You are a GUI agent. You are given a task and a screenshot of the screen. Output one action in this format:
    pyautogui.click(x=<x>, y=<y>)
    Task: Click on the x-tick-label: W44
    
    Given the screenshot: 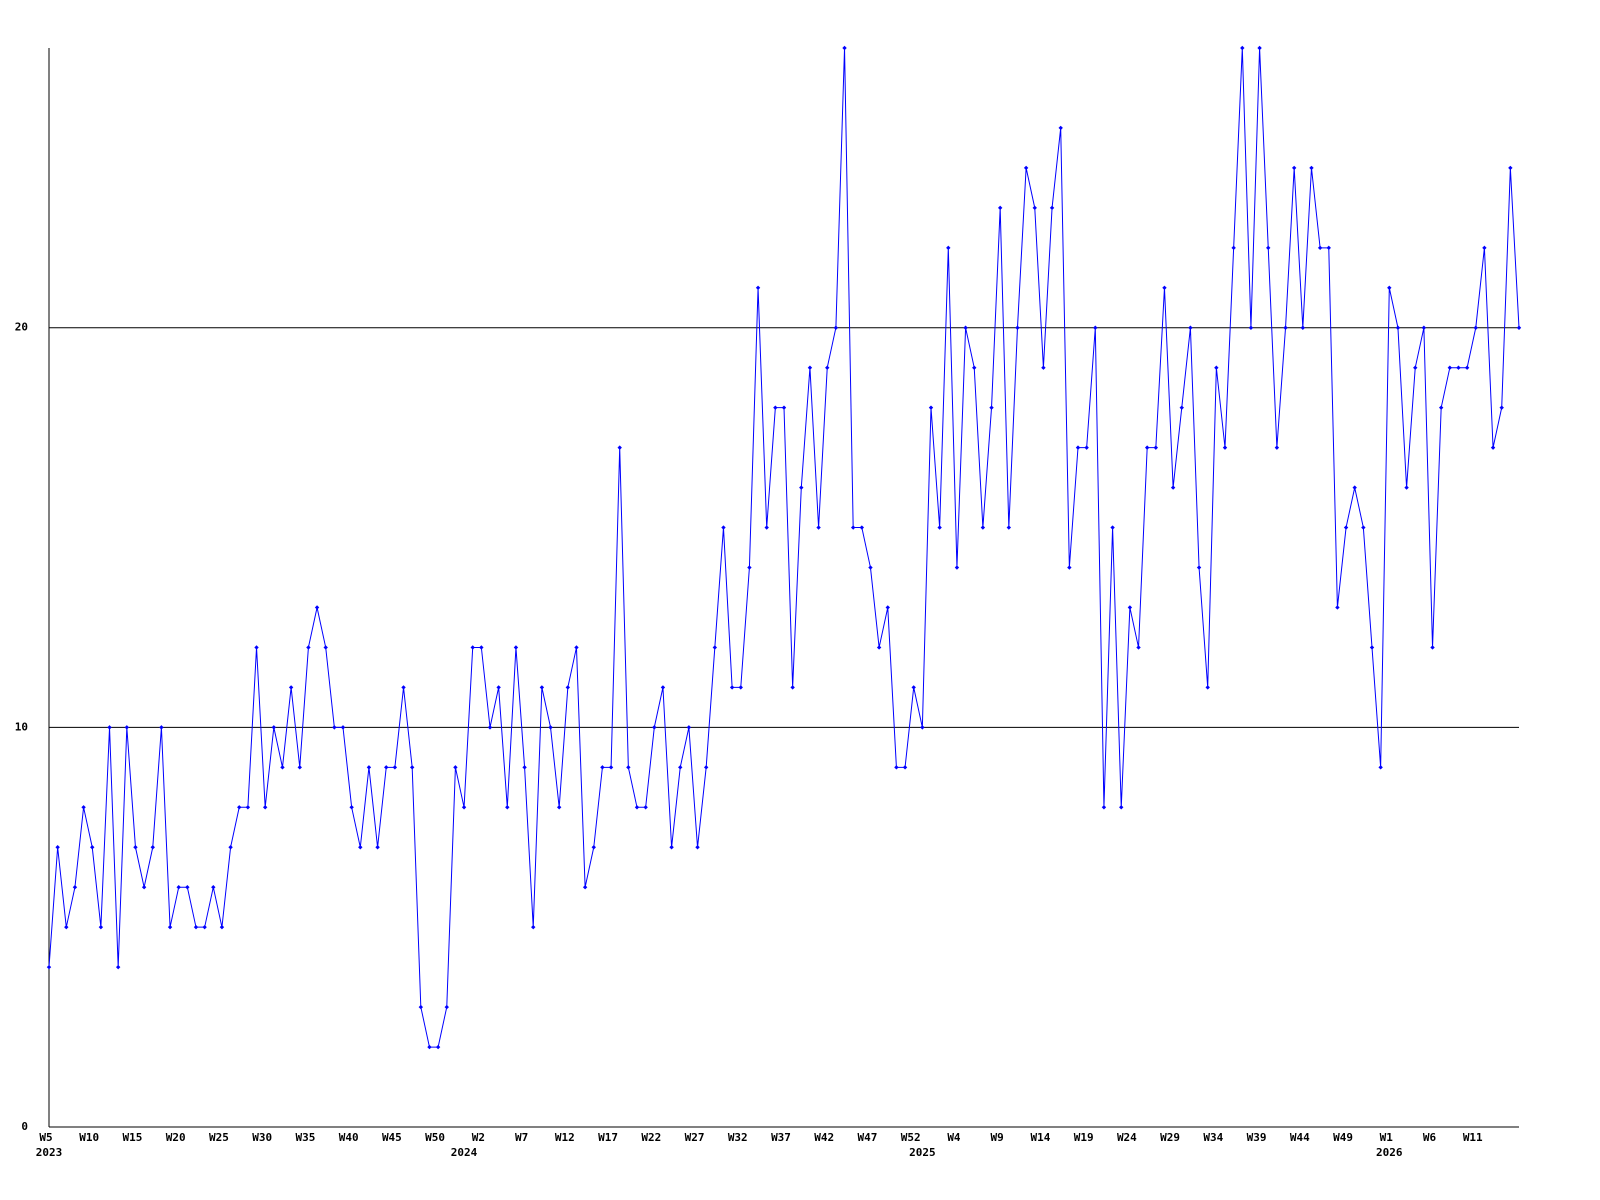 What is the action you would take?
    pyautogui.click(x=1300, y=1137)
    